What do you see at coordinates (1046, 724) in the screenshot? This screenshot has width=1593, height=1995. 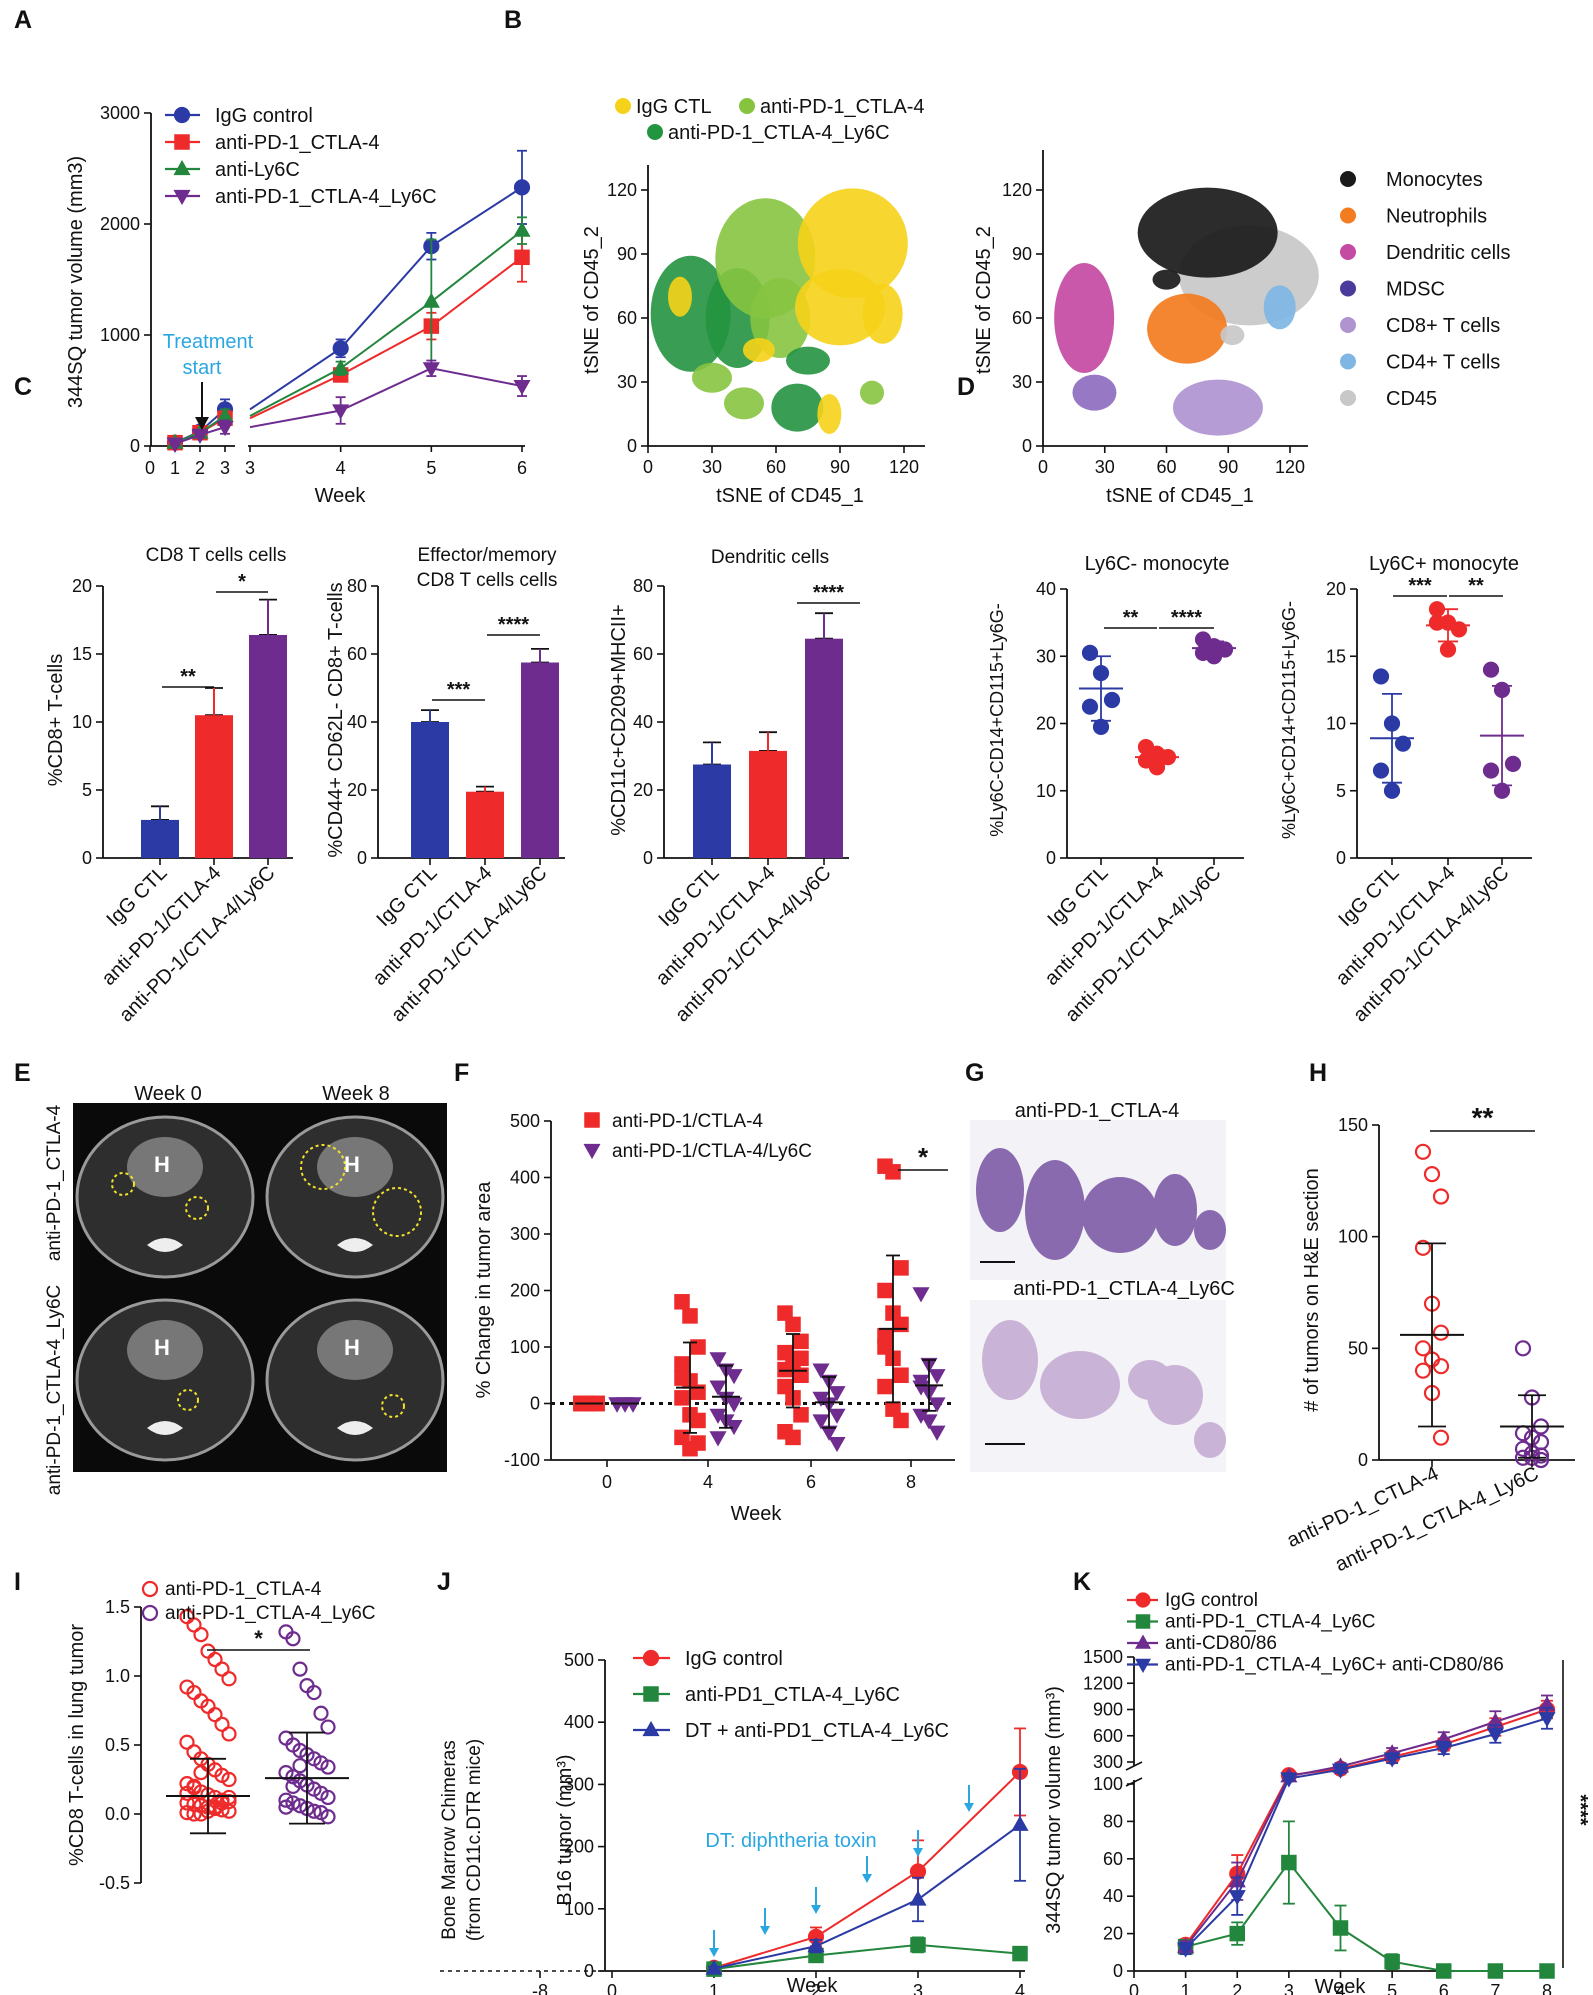 I see `d1-tick-label: 20` at bounding box center [1046, 724].